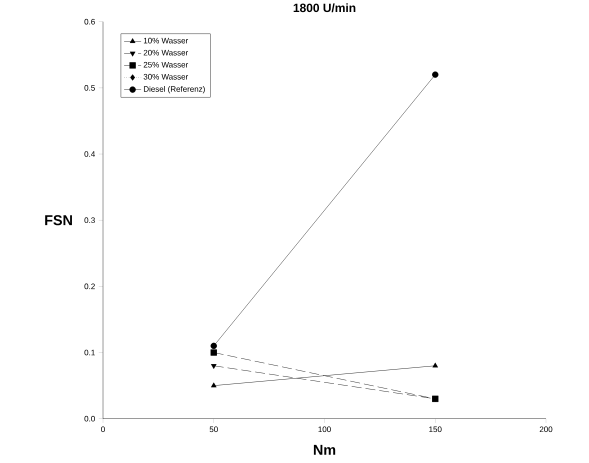 This screenshot has height=463, width=589. I want to click on y-axis-title: FSN, so click(58, 220).